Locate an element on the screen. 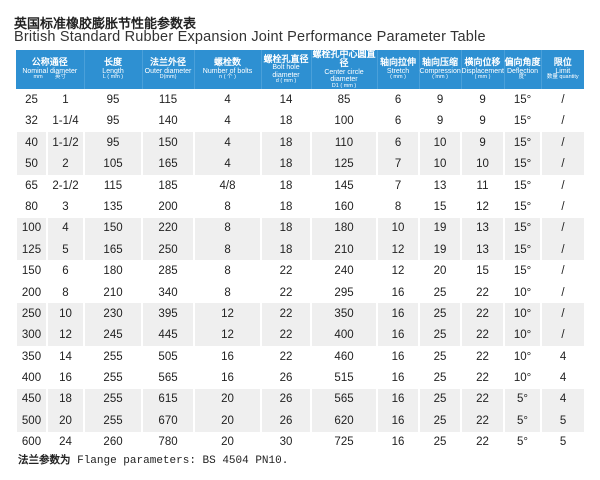 The image size is (600, 480). table-cell: 3 is located at coordinates (65, 207).